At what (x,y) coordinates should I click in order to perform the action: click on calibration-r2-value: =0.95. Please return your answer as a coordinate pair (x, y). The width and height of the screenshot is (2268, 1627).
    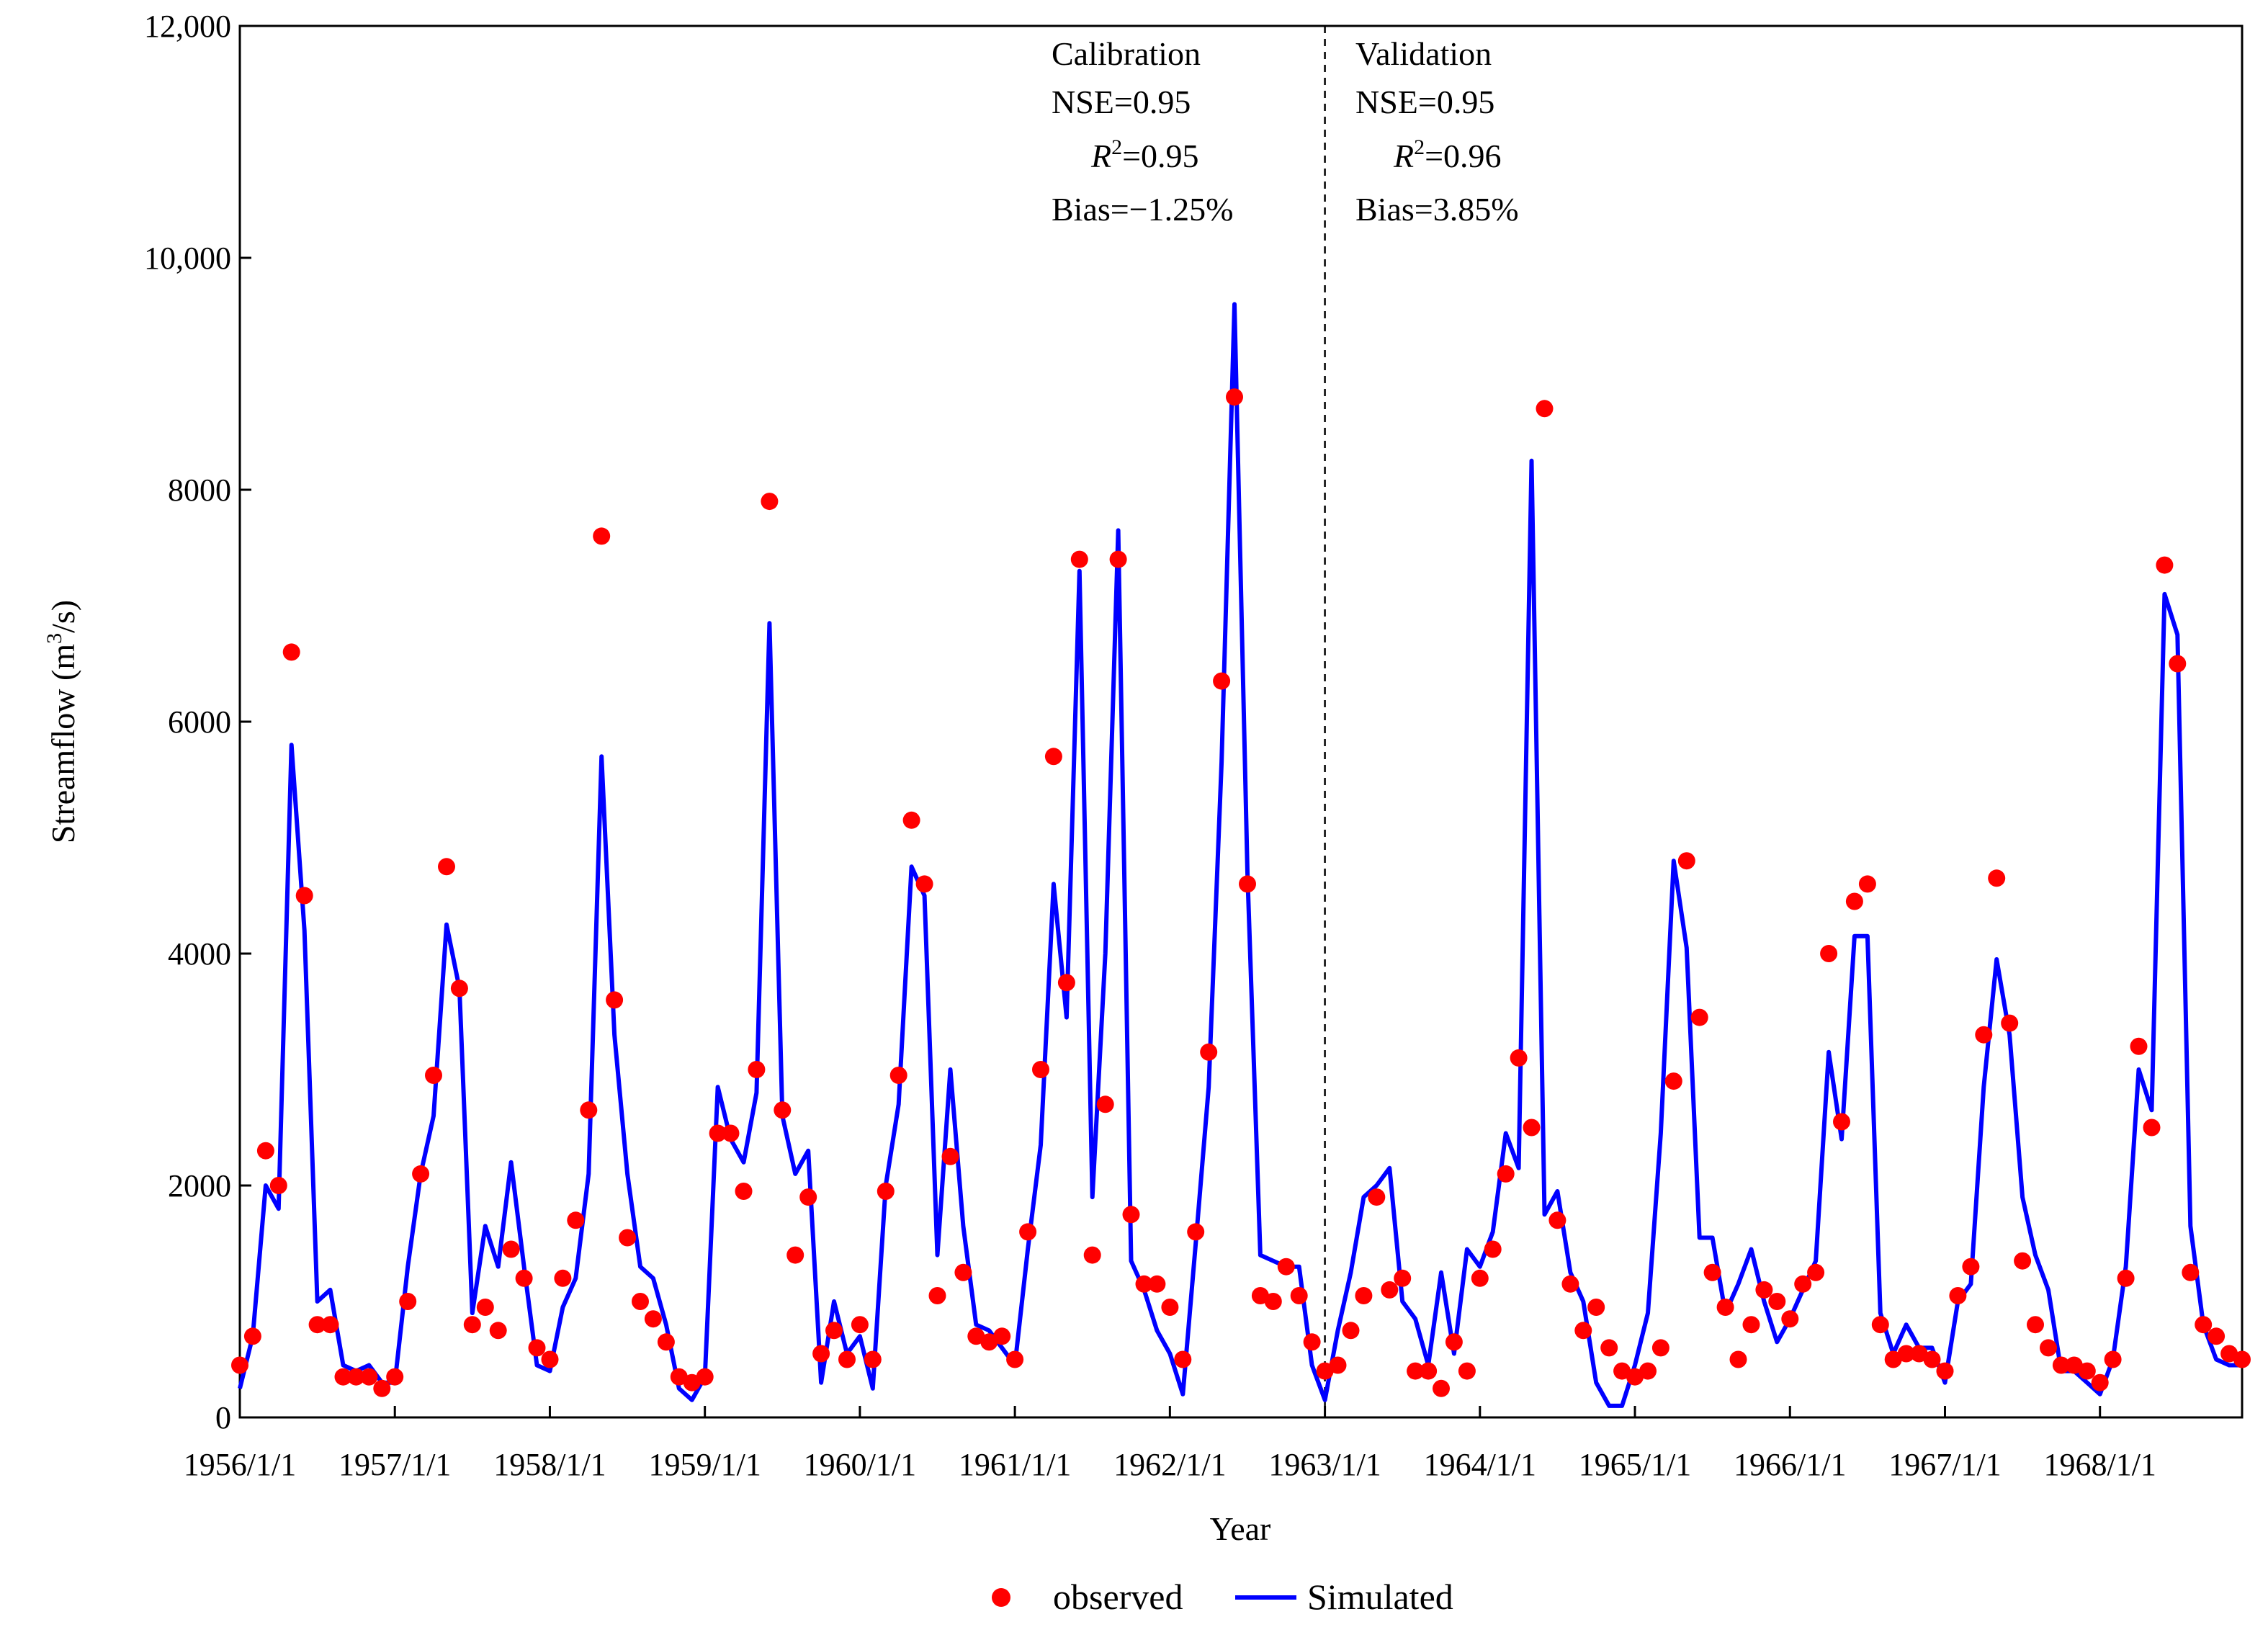
    Looking at the image, I should click on (1160, 156).